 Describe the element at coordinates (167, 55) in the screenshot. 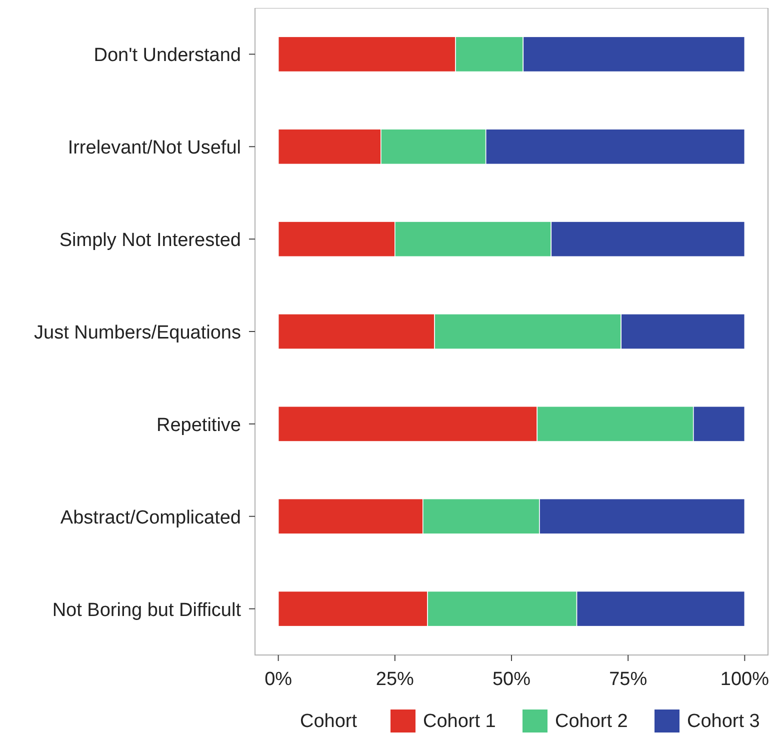

I see `y-tick-label: Don't Understand` at that location.